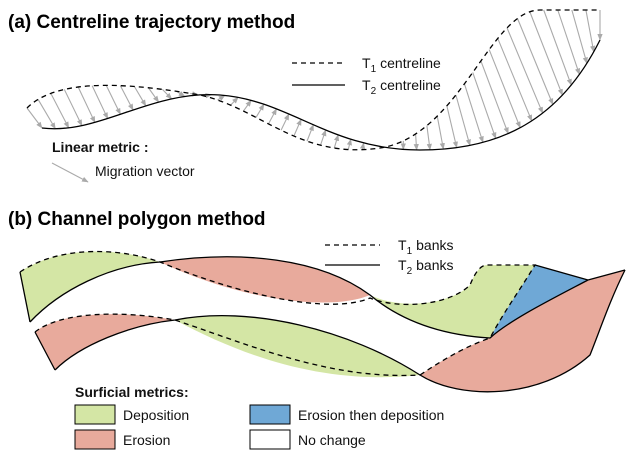 Image resolution: width=641 pixels, height=453 pixels. I want to click on legend-label: T1 centreline, so click(401, 65).